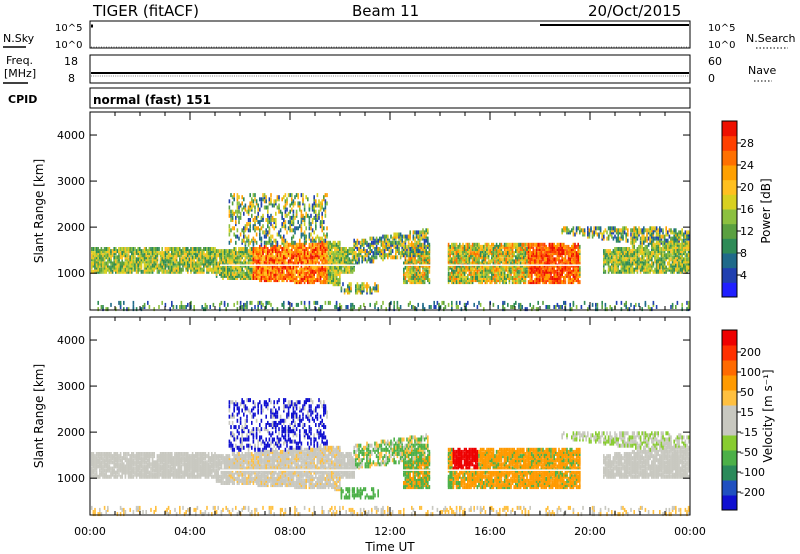  I want to click on colorbar-tick-label: 16, so click(747, 209).